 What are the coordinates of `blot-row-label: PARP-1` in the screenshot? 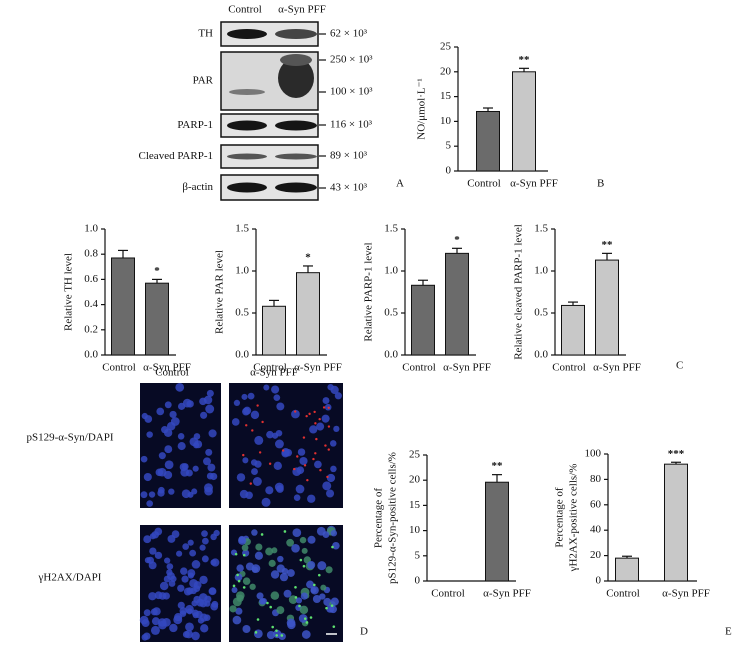 It's located at (195, 125).